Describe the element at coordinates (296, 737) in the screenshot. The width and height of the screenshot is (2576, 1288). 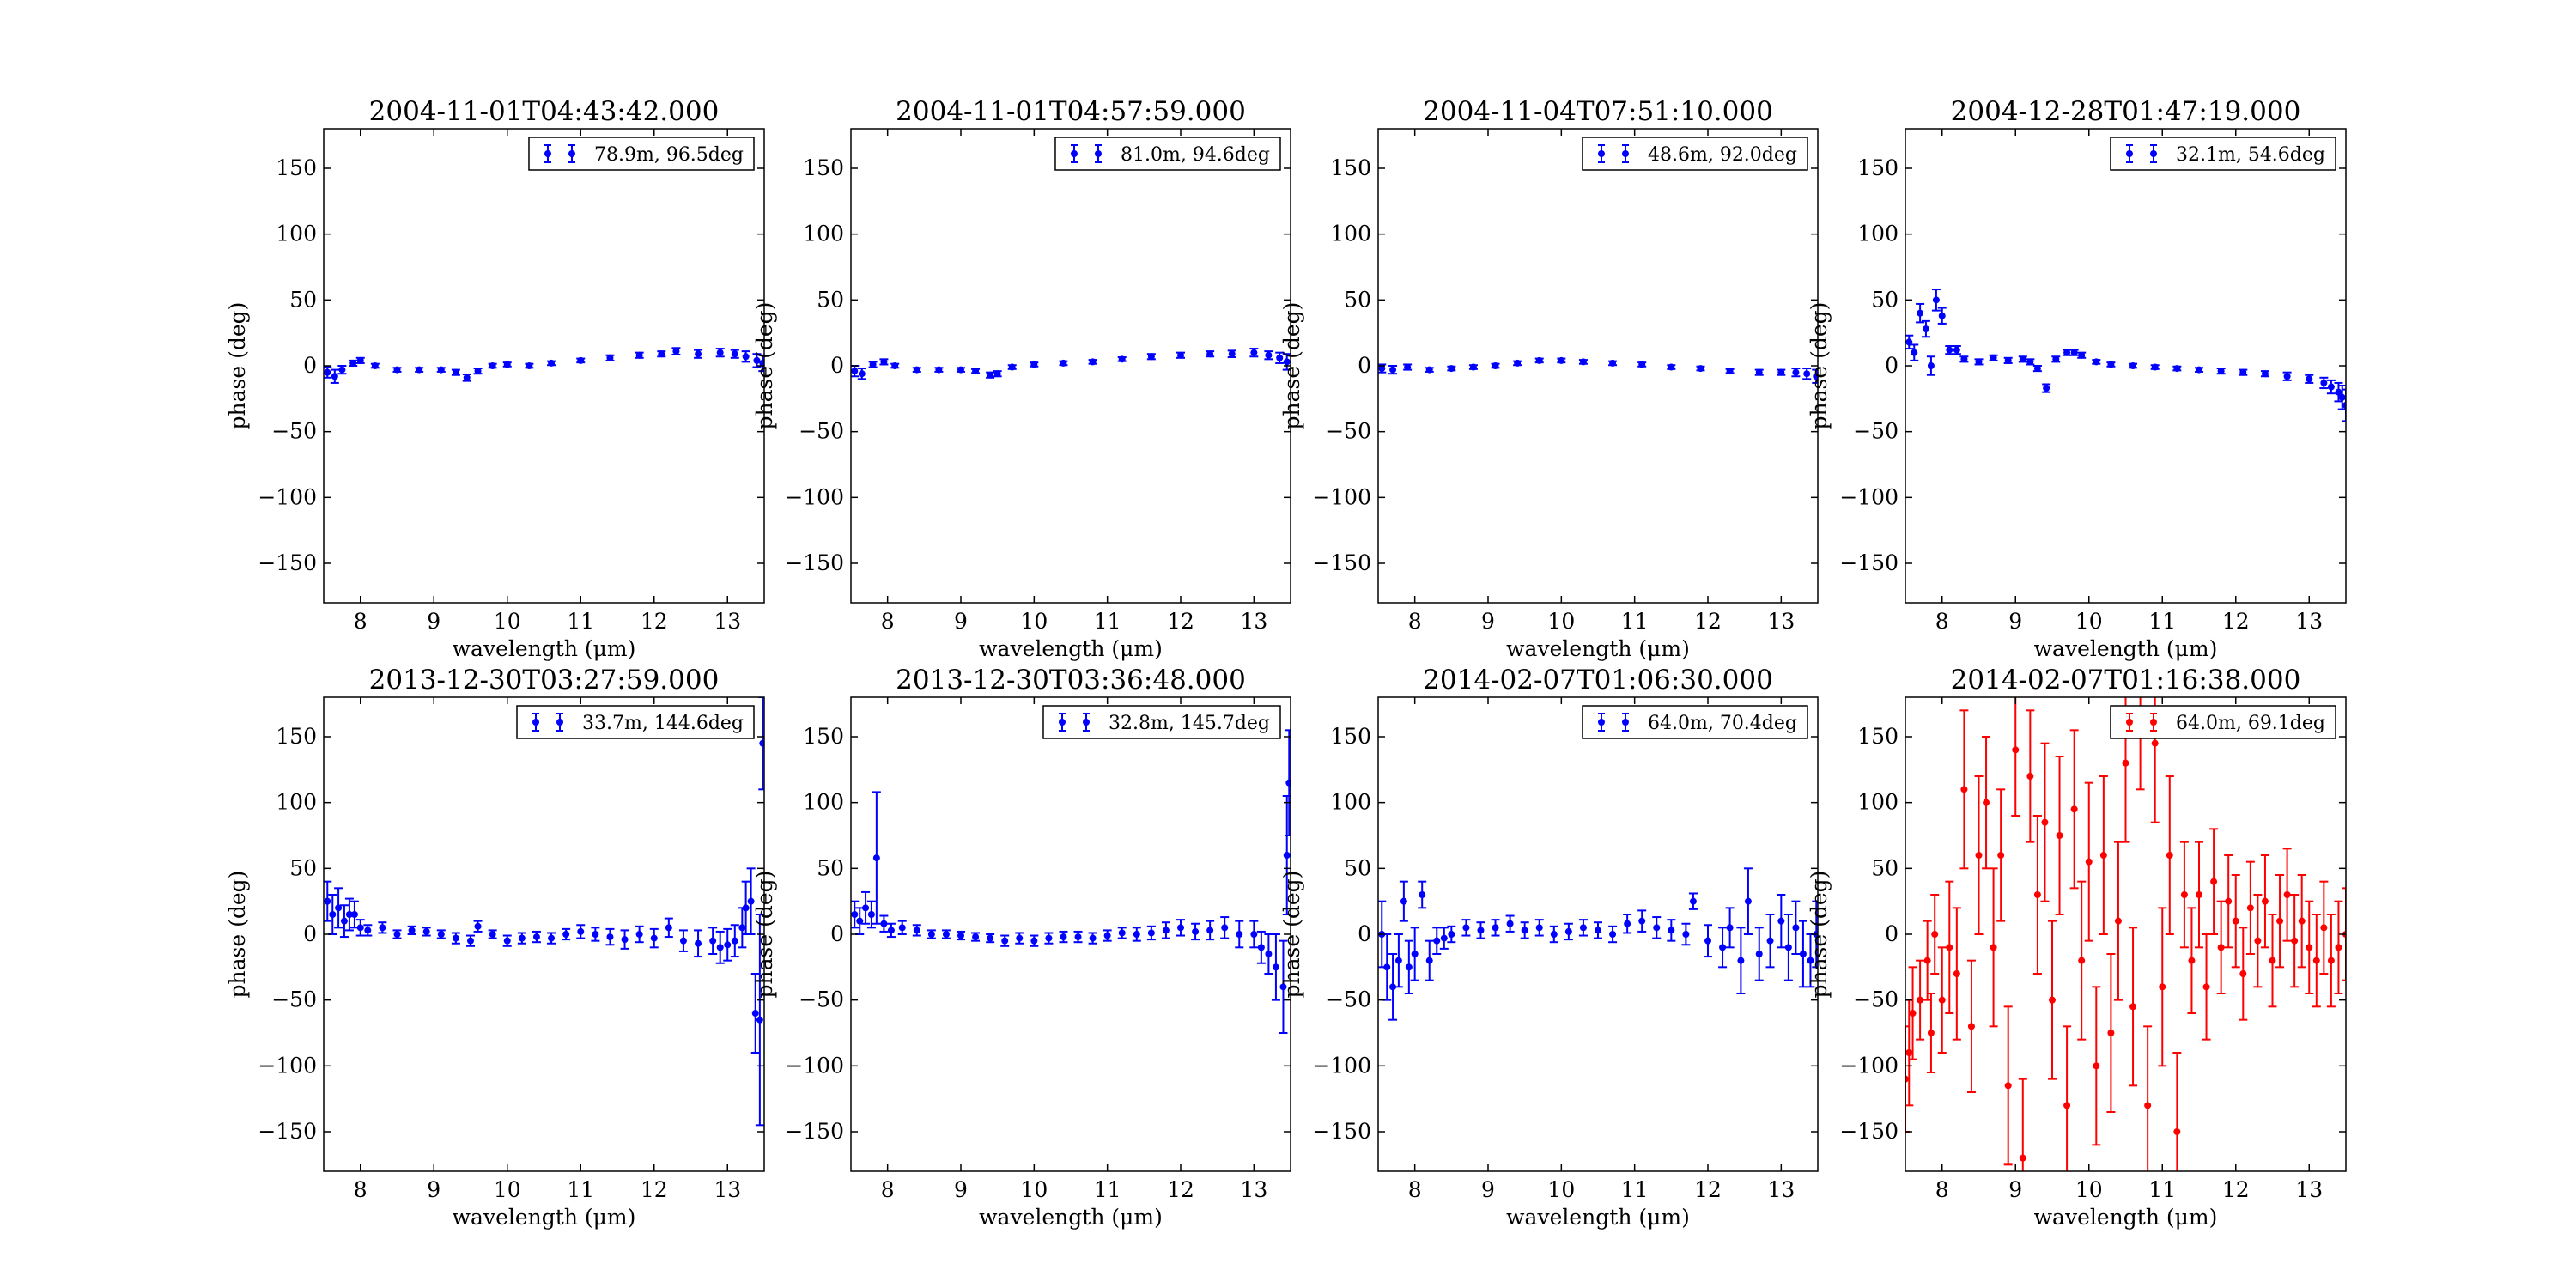
I see `y-tick-label: 150` at that location.